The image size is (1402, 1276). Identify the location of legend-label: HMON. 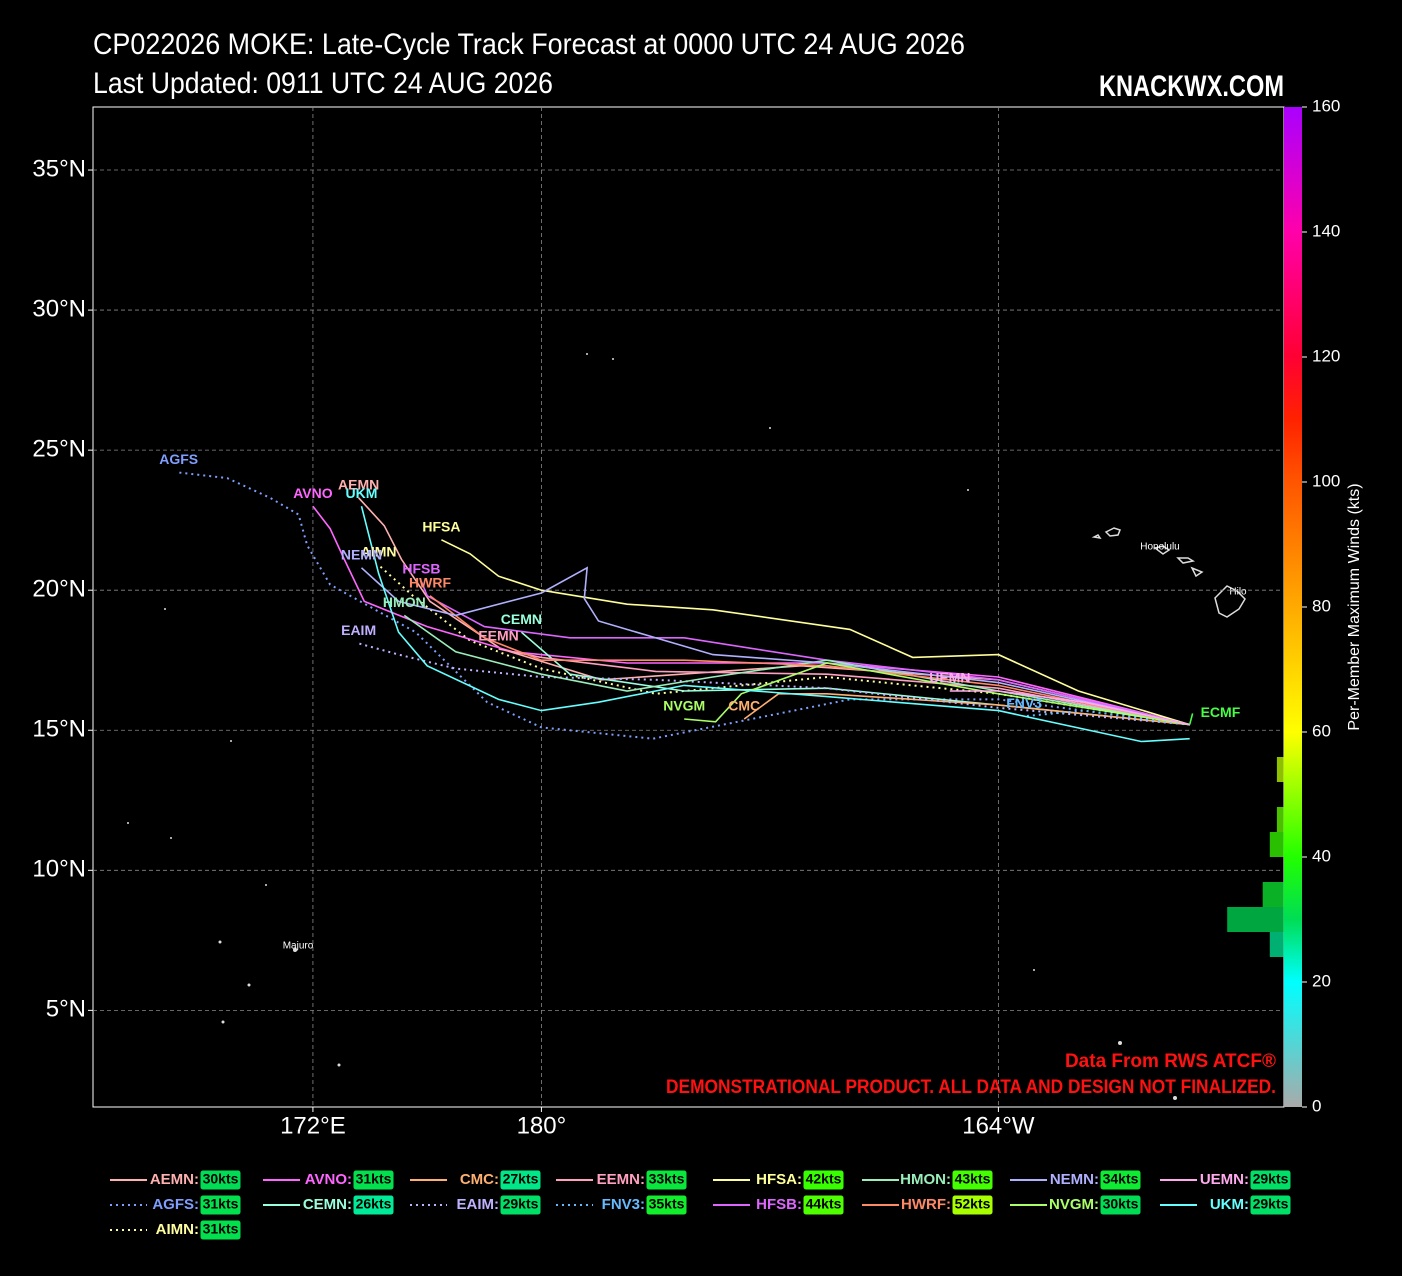
(923, 1179).